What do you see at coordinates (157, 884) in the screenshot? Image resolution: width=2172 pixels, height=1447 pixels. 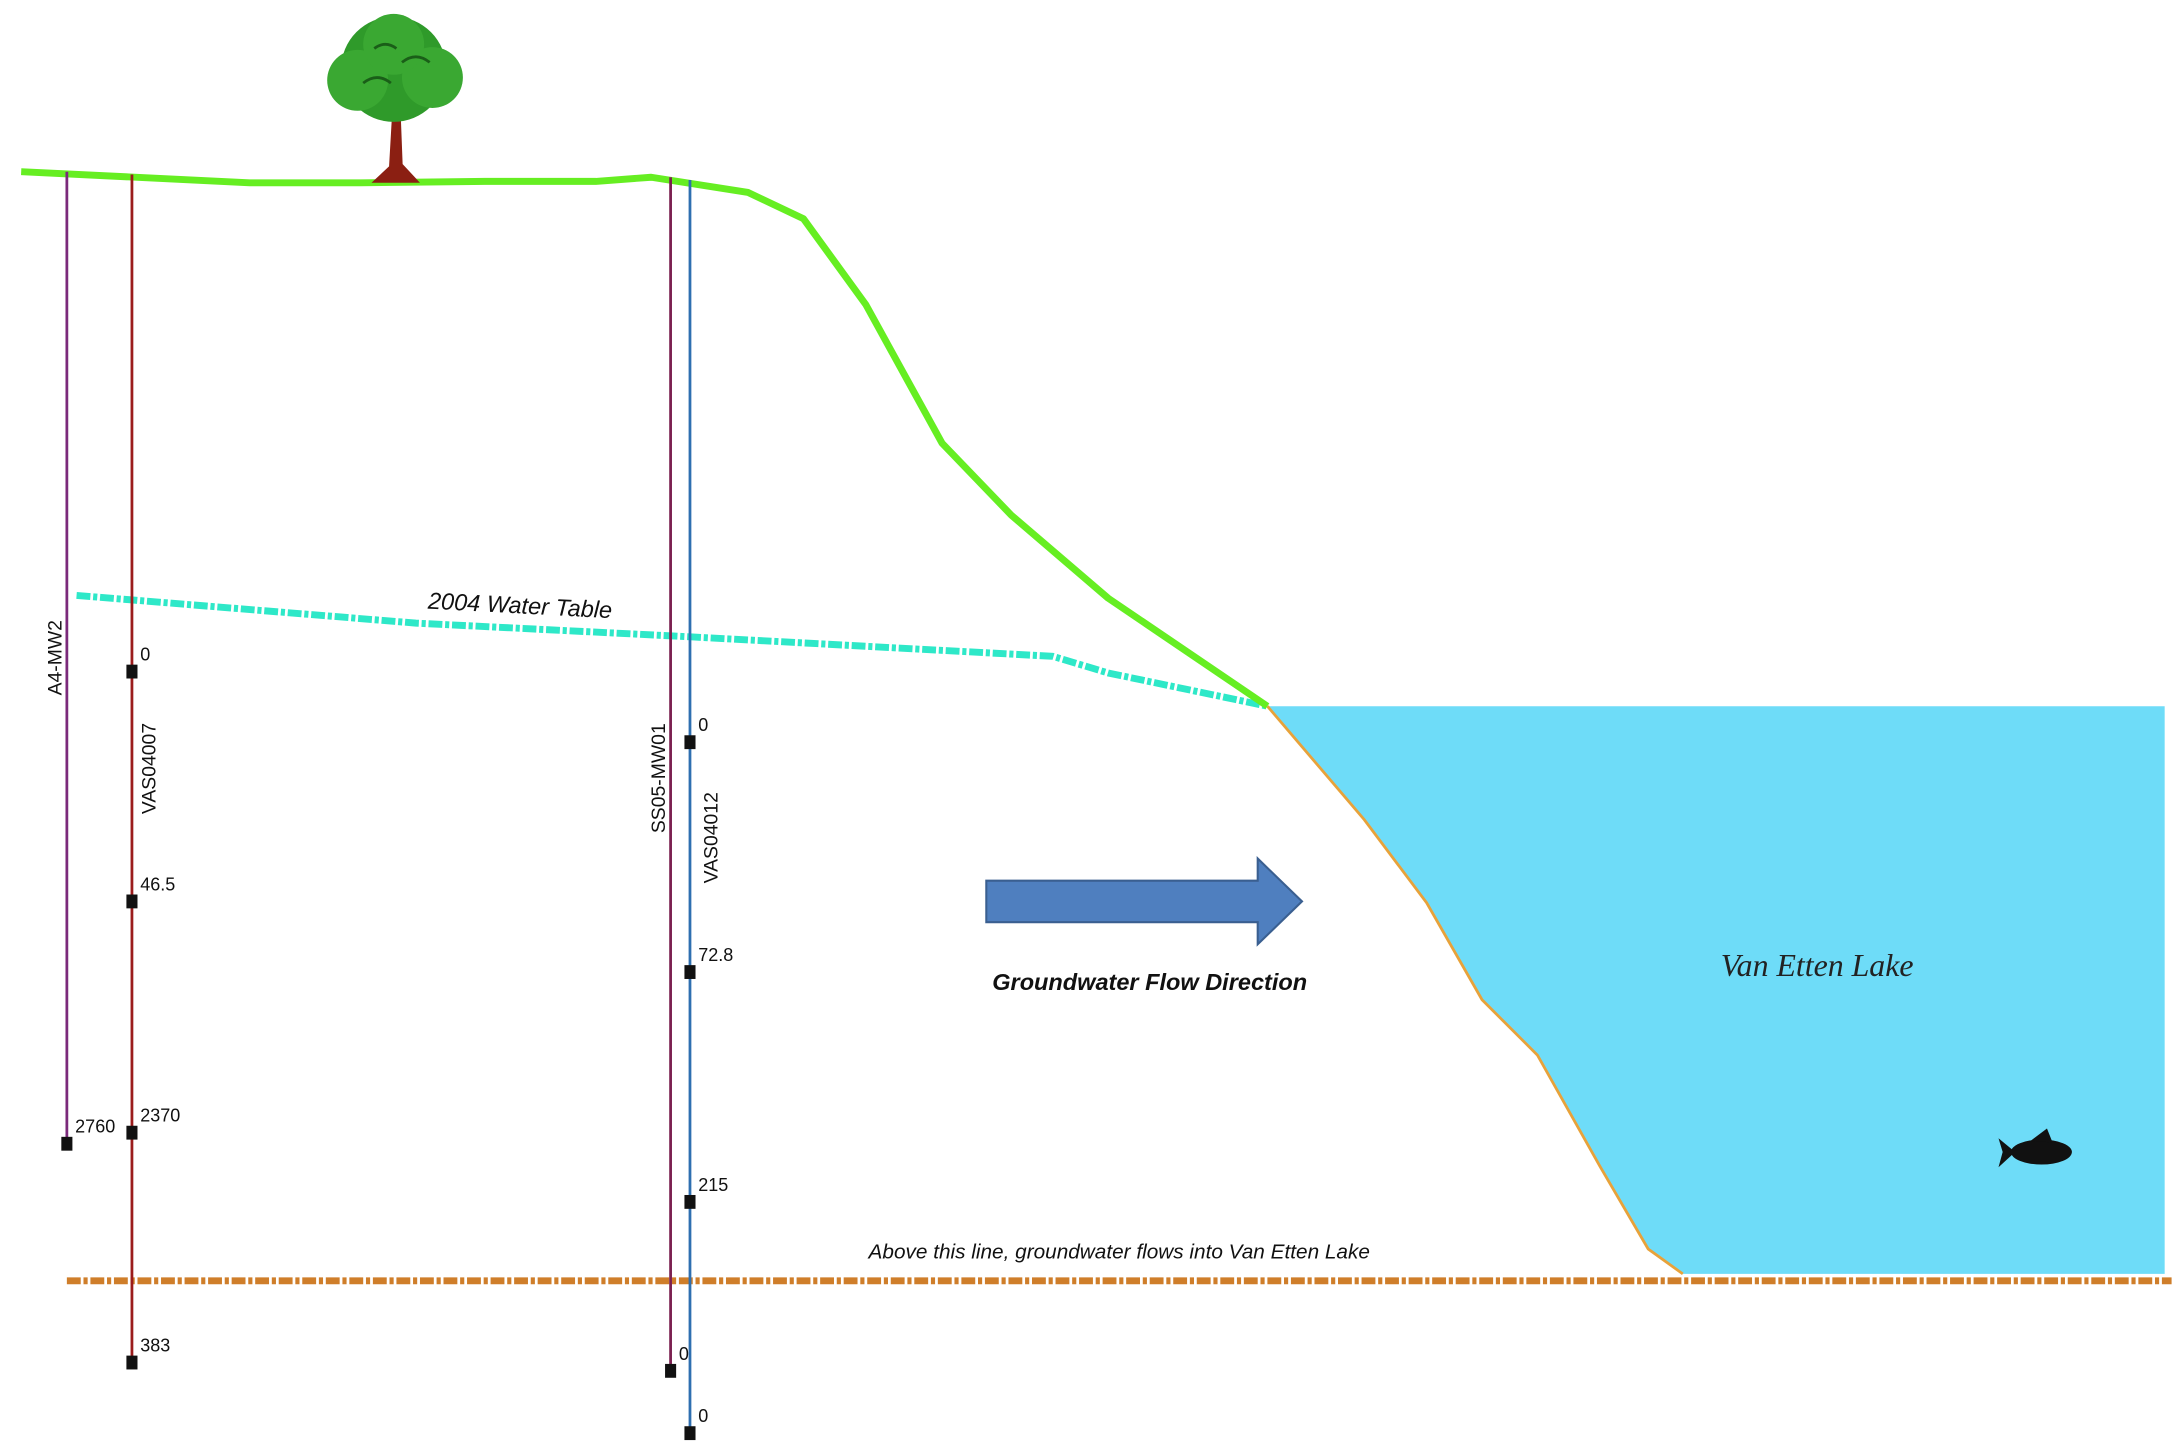 I see `sample-value: 46.5` at bounding box center [157, 884].